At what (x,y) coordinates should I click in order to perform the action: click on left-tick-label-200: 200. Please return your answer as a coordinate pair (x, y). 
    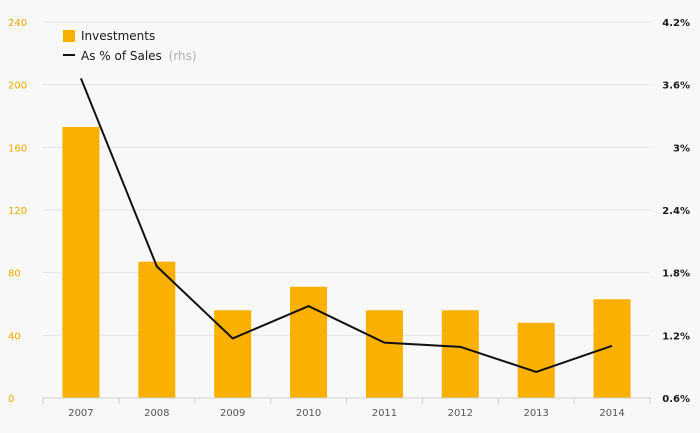
    Looking at the image, I should click on (17, 86).